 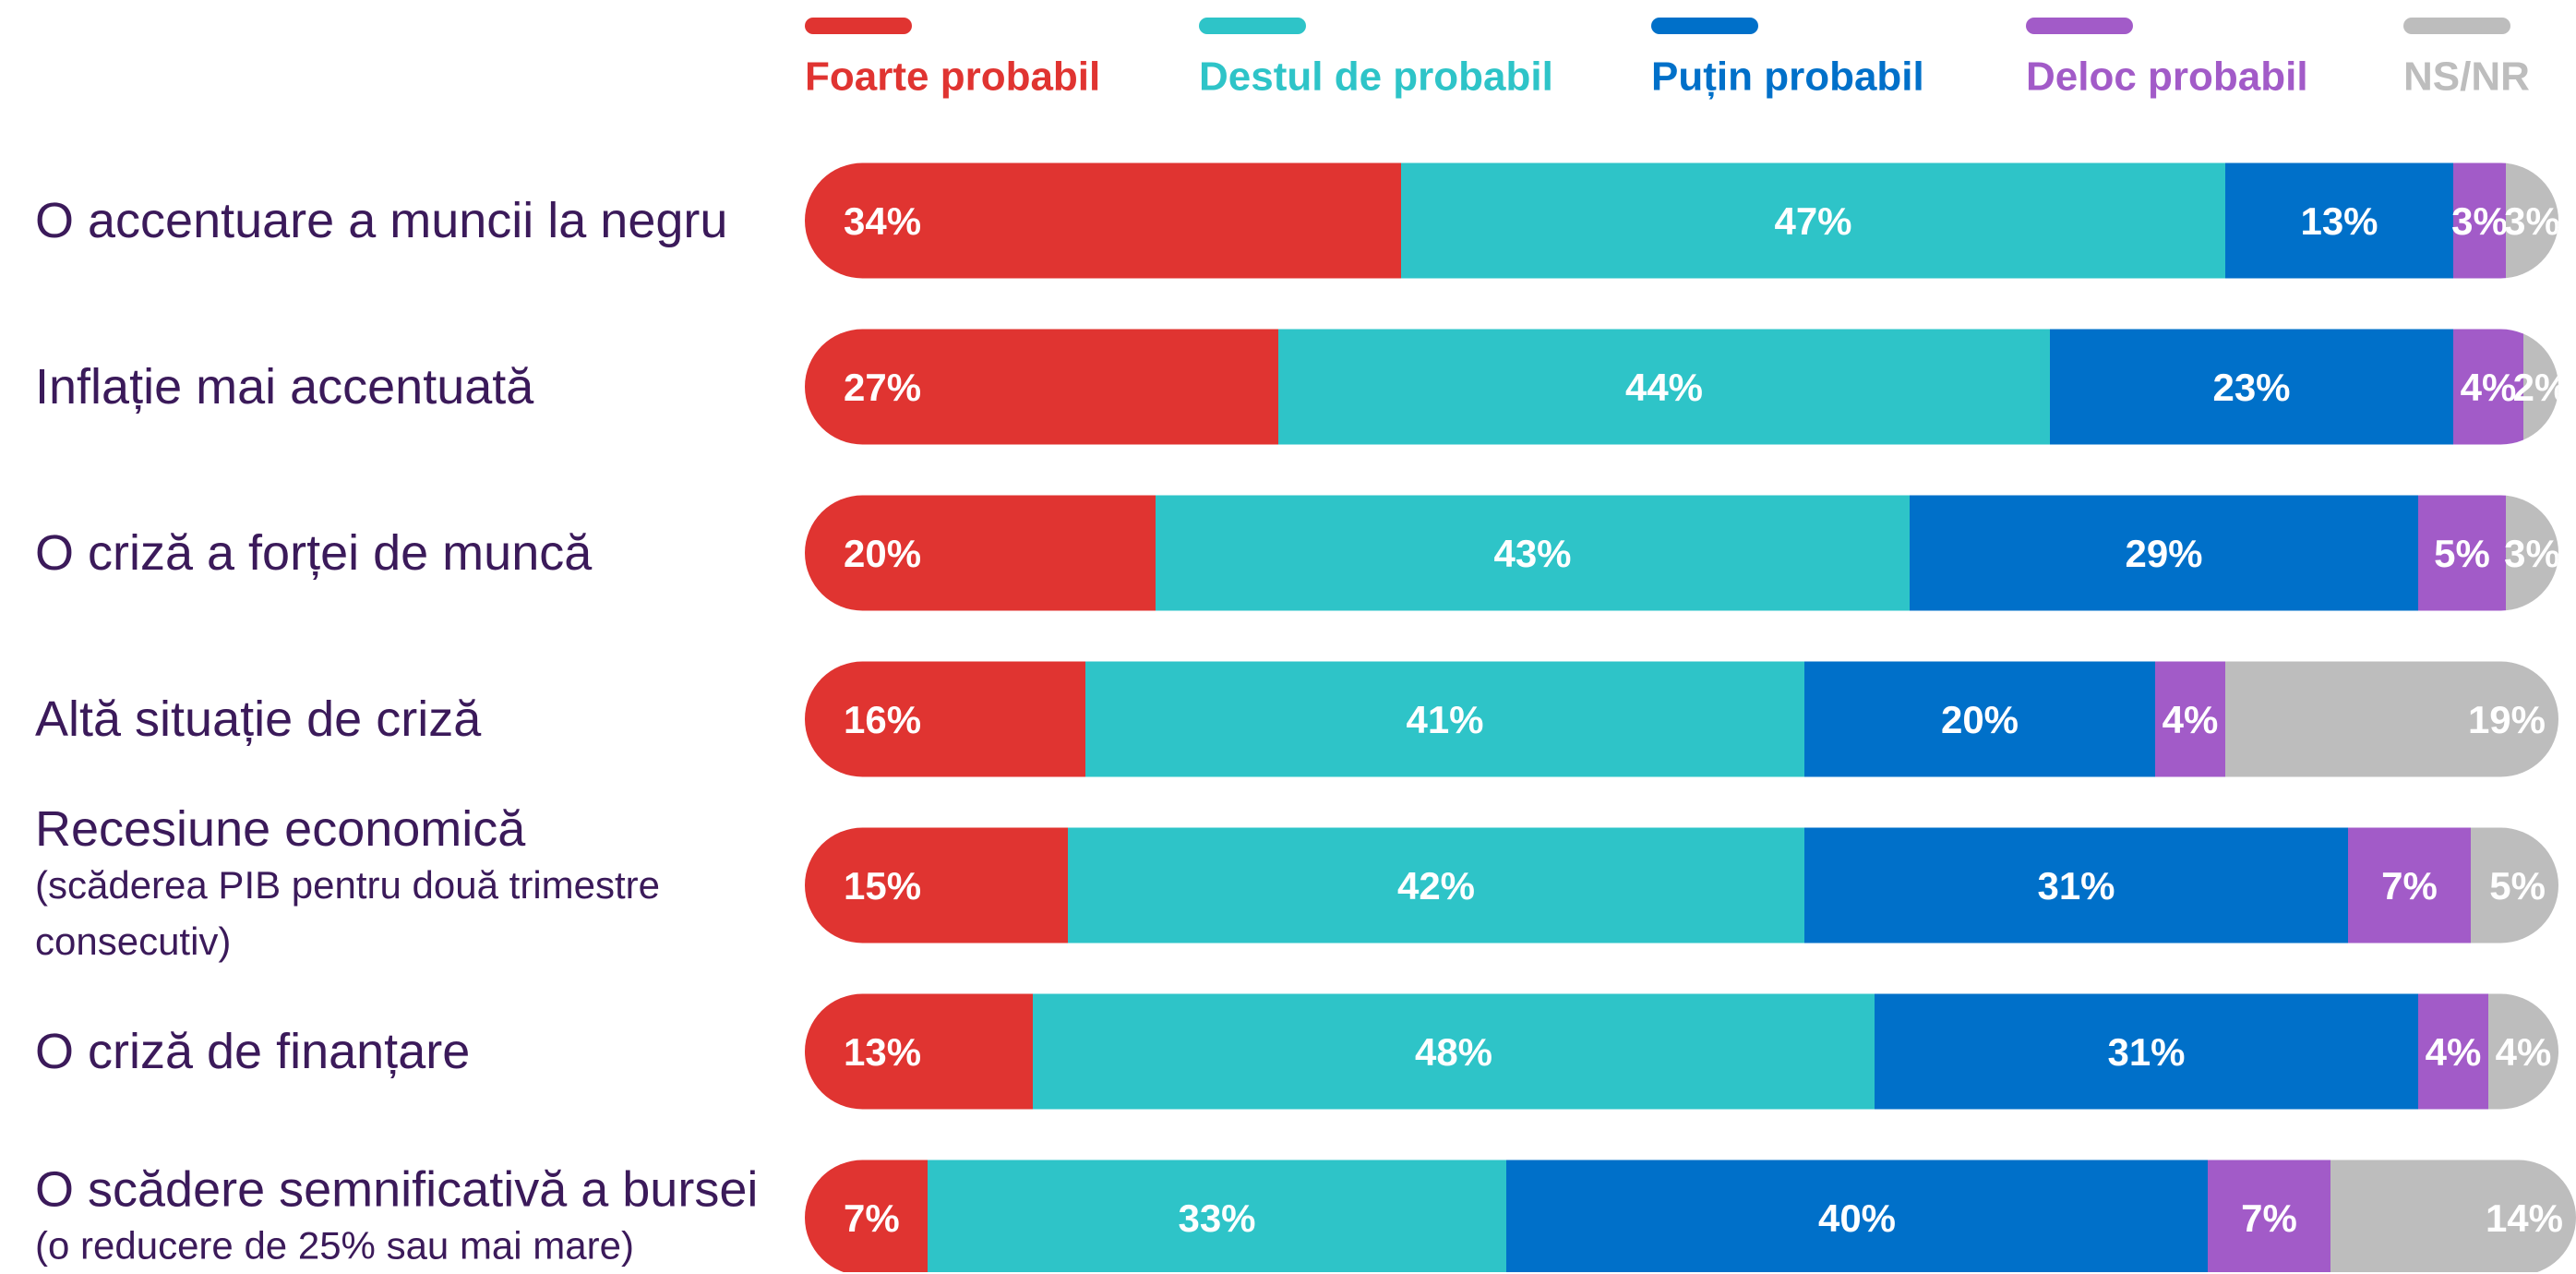 I want to click on value-label: 29%, so click(x=2164, y=553).